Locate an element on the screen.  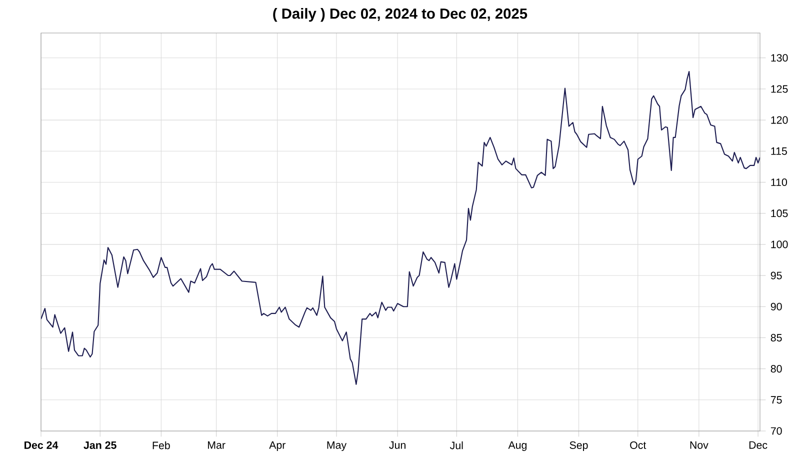
x-tick-label: Jan 25 is located at coordinates (100, 445).